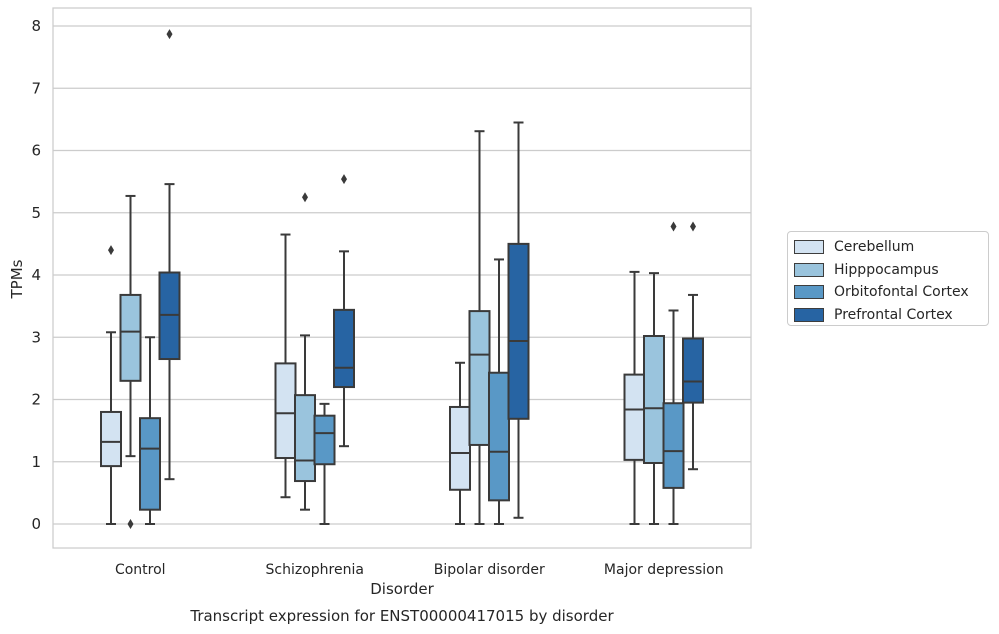 The image size is (999, 634). I want to click on box-control-hipppocampus, so click(130, 361).